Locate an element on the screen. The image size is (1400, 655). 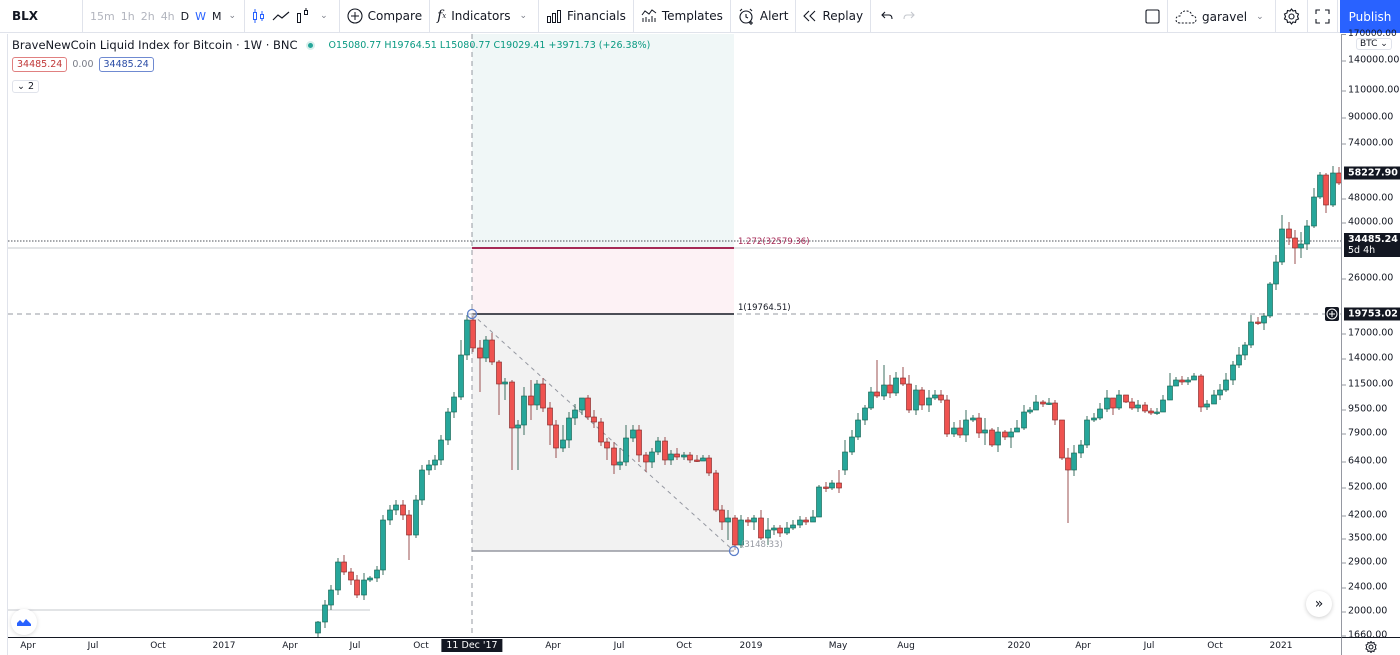
bar-type-icon is located at coordinates (303, 16).